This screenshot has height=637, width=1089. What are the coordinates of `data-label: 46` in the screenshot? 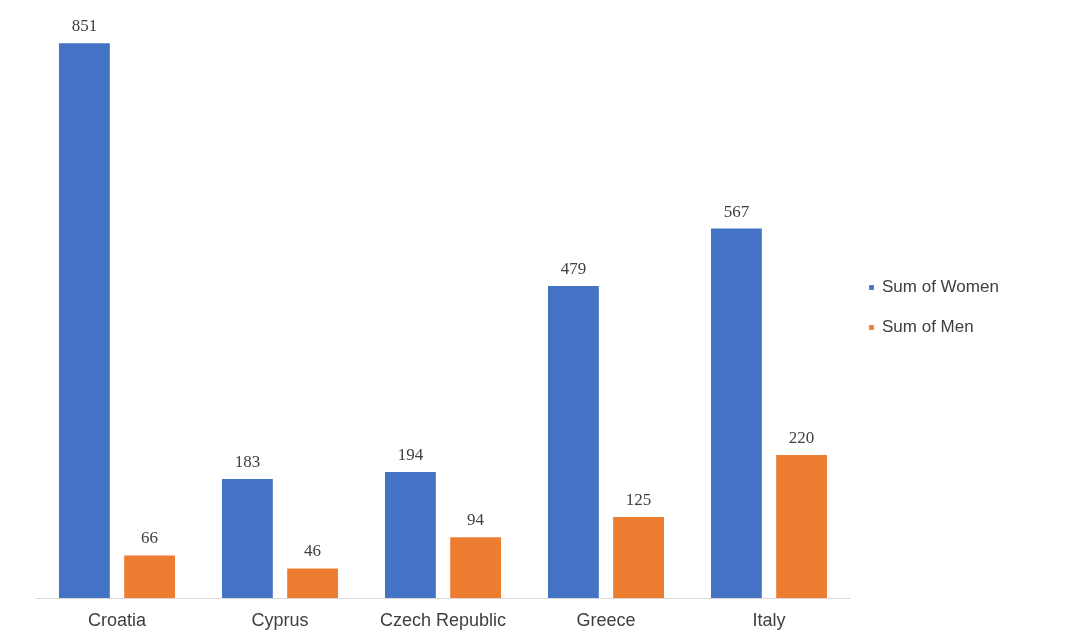 It's located at (313, 551).